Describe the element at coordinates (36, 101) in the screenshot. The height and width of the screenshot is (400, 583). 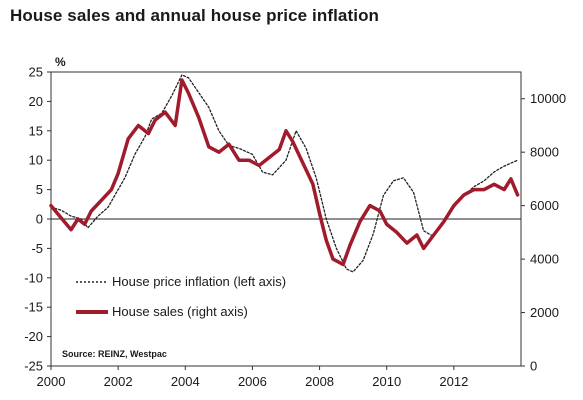
I see `y-left-tick-label: 20` at that location.